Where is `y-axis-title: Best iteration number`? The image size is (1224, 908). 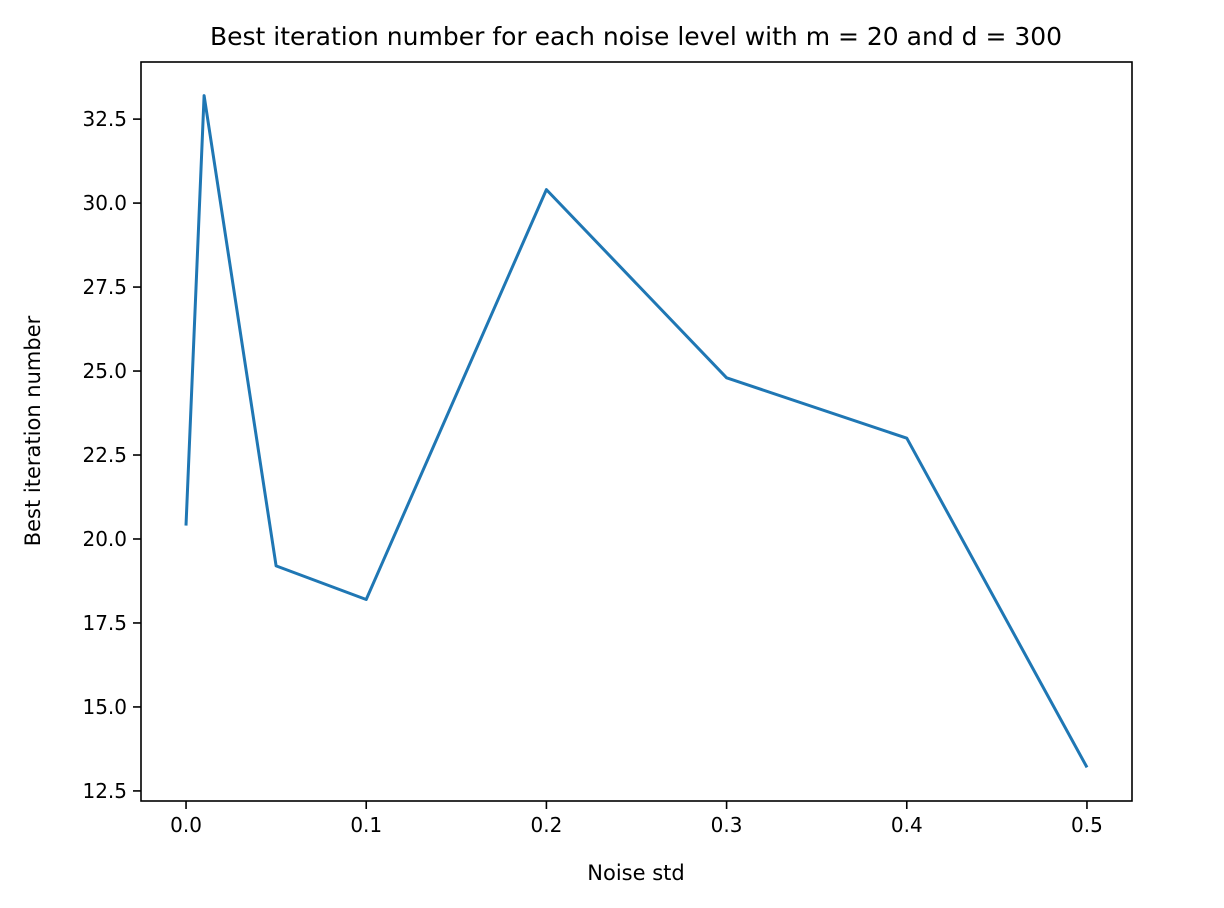 y-axis-title: Best iteration number is located at coordinates (33, 430).